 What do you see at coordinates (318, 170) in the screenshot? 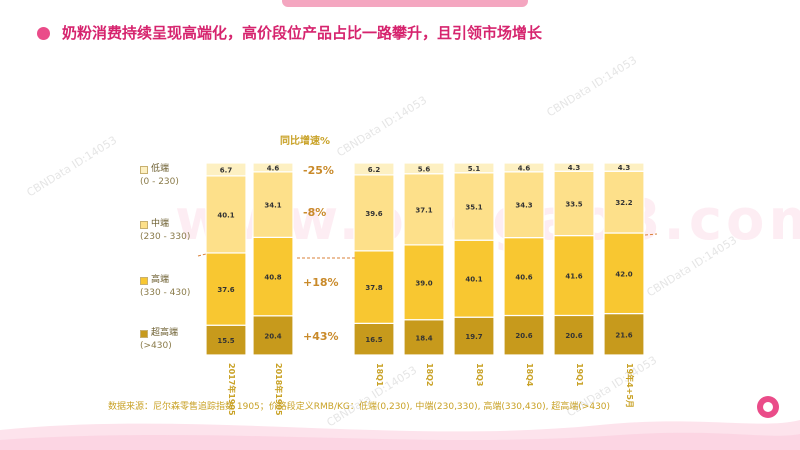
I see `growth-low: -25%` at bounding box center [318, 170].